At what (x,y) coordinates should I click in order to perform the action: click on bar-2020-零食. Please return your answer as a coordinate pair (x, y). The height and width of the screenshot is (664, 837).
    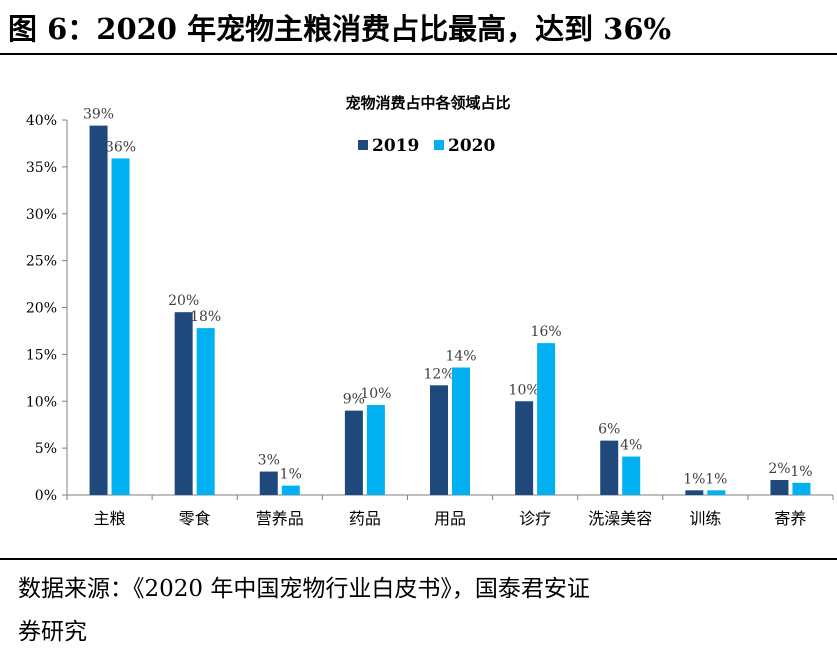
    Looking at the image, I should click on (205, 411).